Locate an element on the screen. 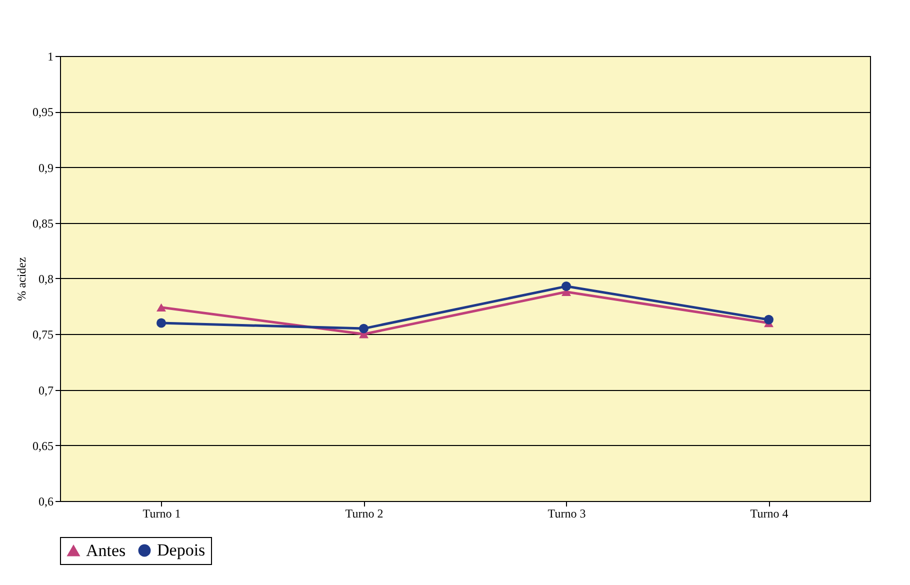 This screenshot has width=910, height=585. y-axis-title: % acidez is located at coordinates (21, 279).